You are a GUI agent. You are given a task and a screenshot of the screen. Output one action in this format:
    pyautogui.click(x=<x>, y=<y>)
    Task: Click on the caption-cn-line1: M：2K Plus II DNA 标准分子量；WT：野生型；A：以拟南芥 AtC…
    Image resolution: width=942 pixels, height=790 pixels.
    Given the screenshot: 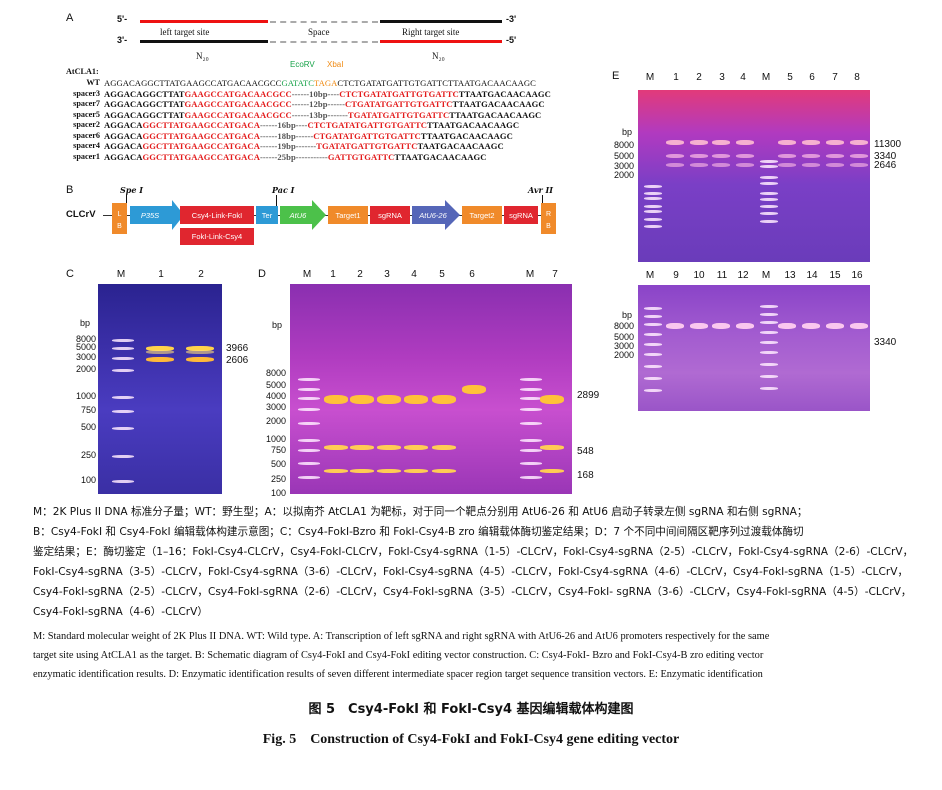 What is the action you would take?
    pyautogui.click(x=420, y=512)
    